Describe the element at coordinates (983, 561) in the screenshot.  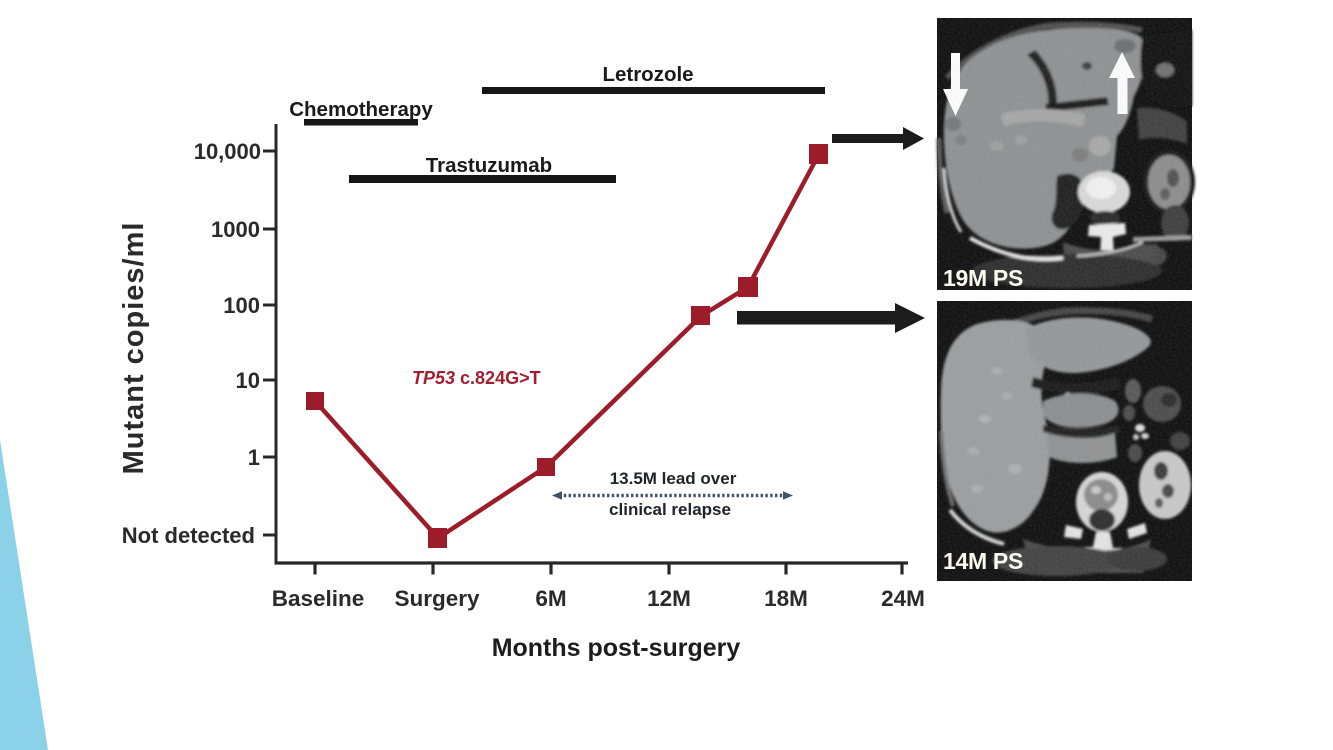
I see `svg-text: 14M PS` at that location.